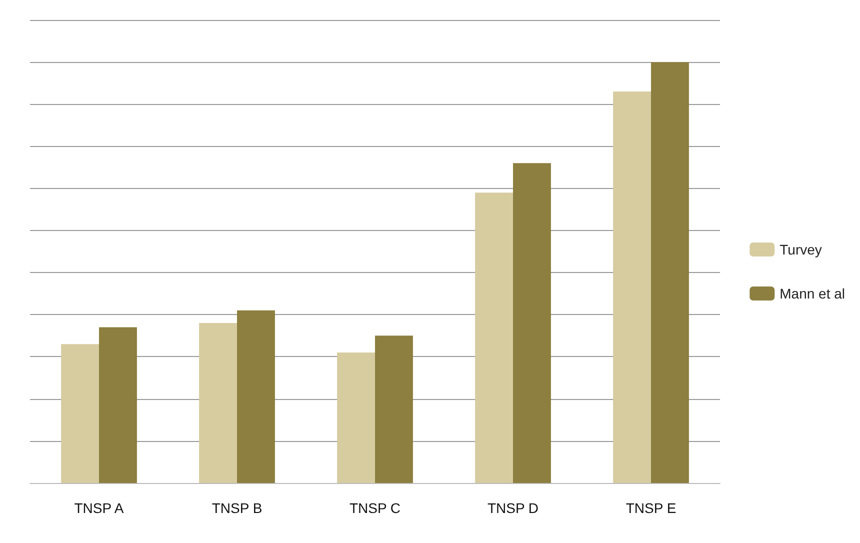 This screenshot has width=860, height=543. I want to click on x-tick-label: TNSP E, so click(651, 508).